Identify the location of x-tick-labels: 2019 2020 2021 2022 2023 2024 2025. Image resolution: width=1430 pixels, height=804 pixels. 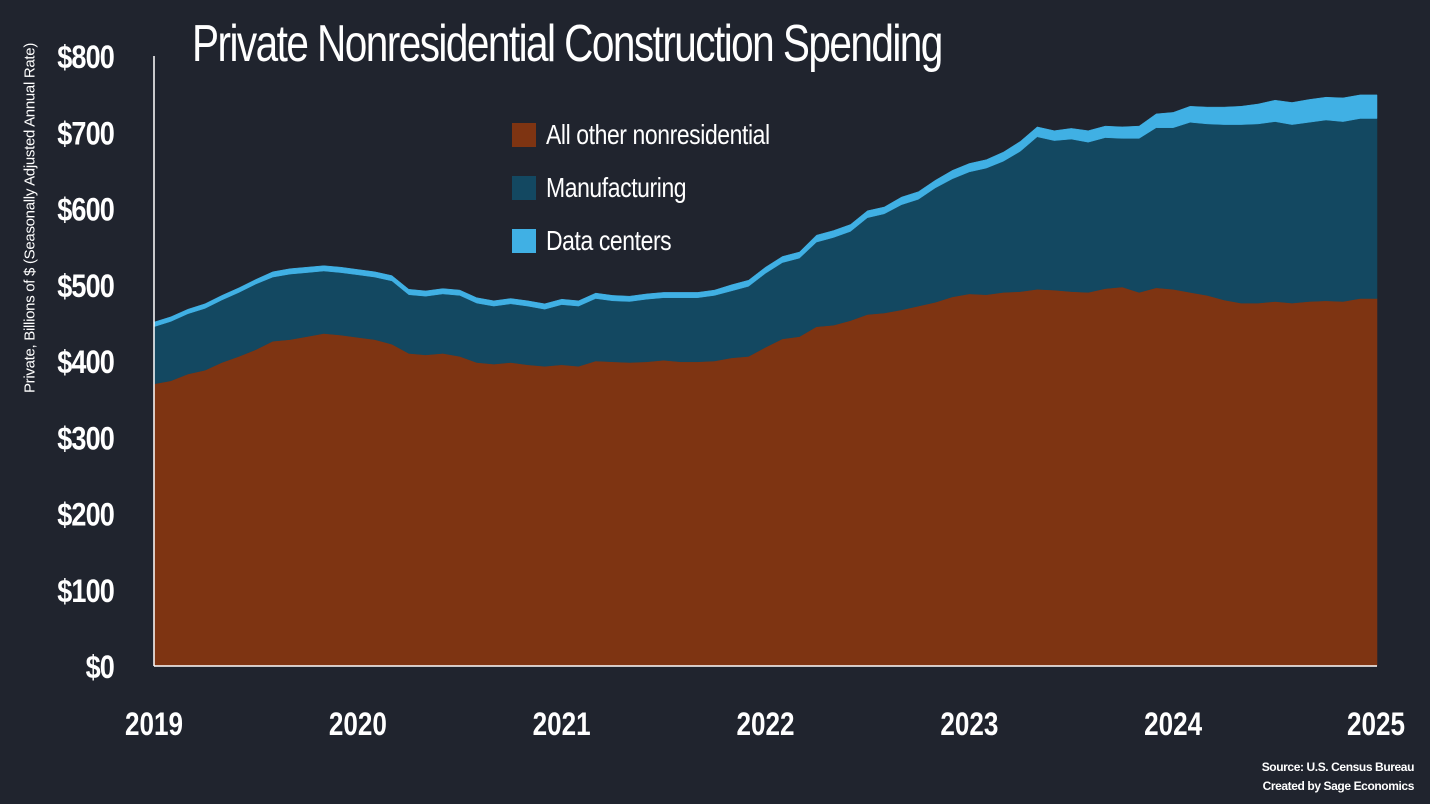
(765, 724).